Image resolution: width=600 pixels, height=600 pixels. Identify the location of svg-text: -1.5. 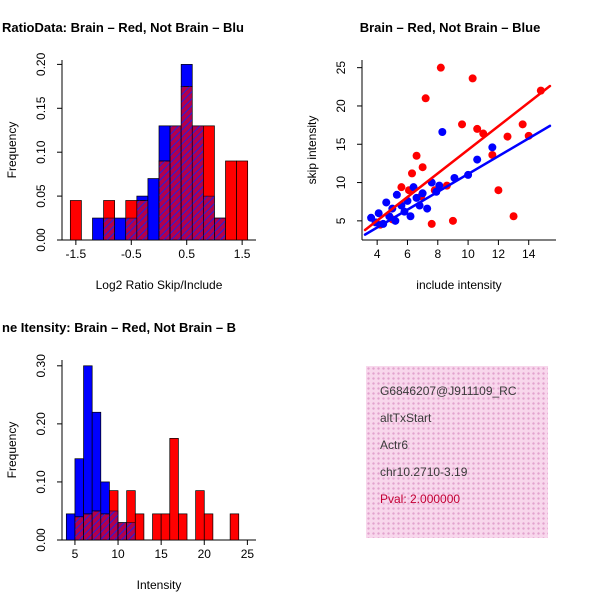
(76, 254).